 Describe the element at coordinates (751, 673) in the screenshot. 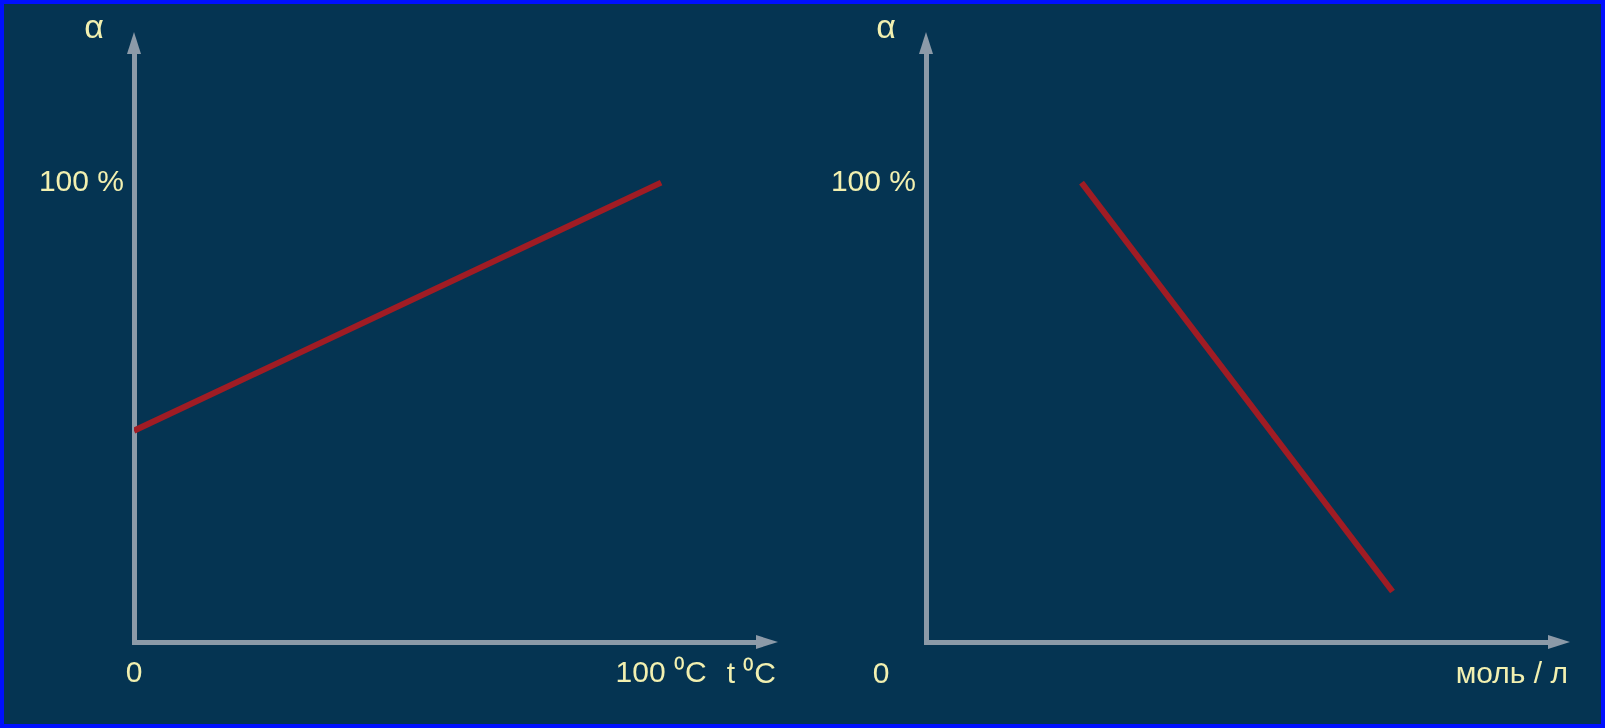

I see `x-axis-title: t ⁰C` at that location.